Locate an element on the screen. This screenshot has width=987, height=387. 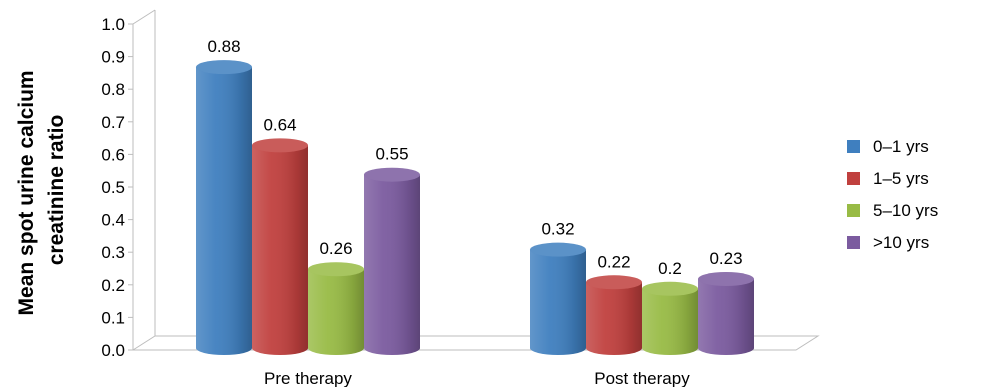
legend-item: 0–1 yrs is located at coordinates (888, 146).